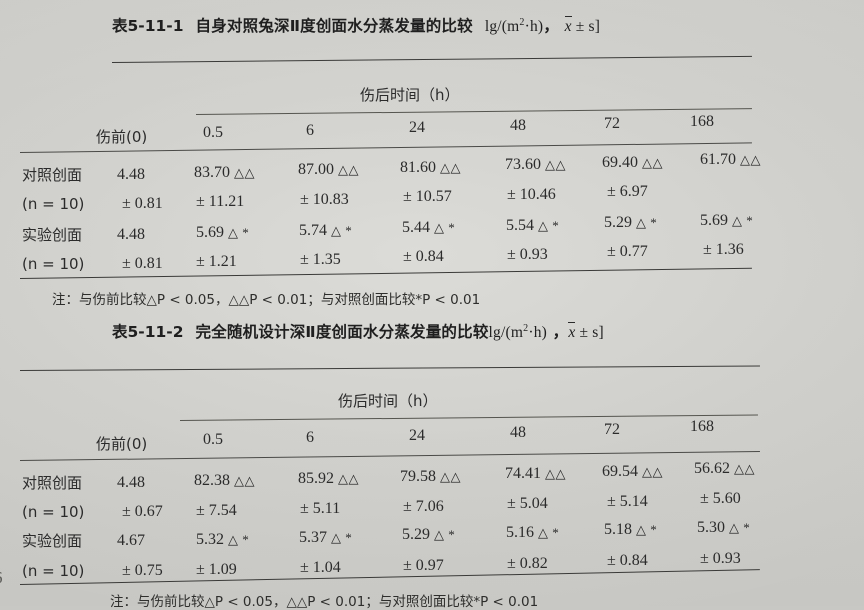 The width and height of the screenshot is (864, 610). What do you see at coordinates (612, 123) in the screenshot?
I see `table-1-col-5: 72` at bounding box center [612, 123].